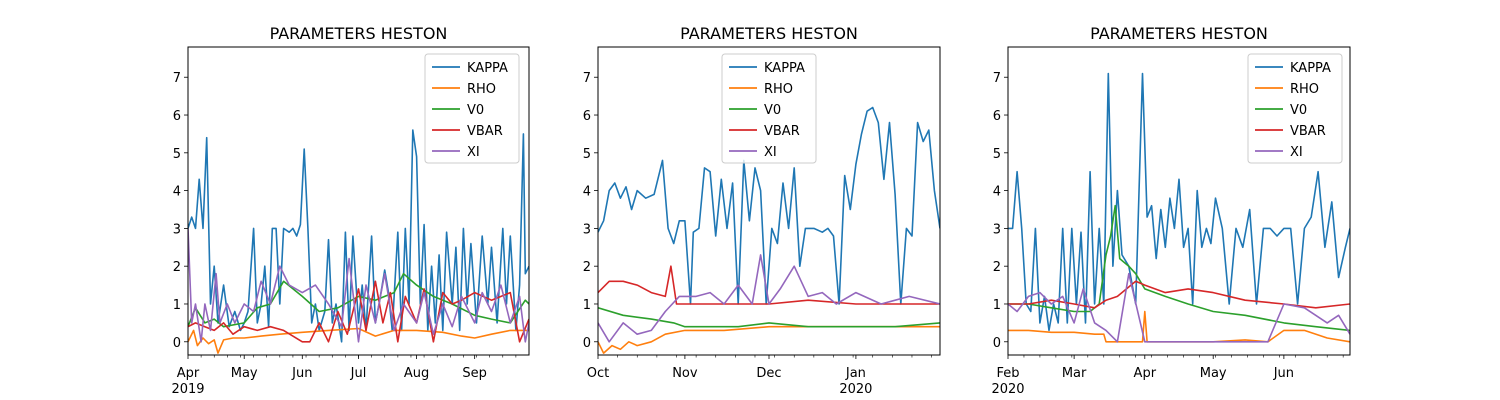 This screenshot has width=1500, height=400. What do you see at coordinates (1179, 294) in the screenshot?
I see `series-line-vbar` at bounding box center [1179, 294].